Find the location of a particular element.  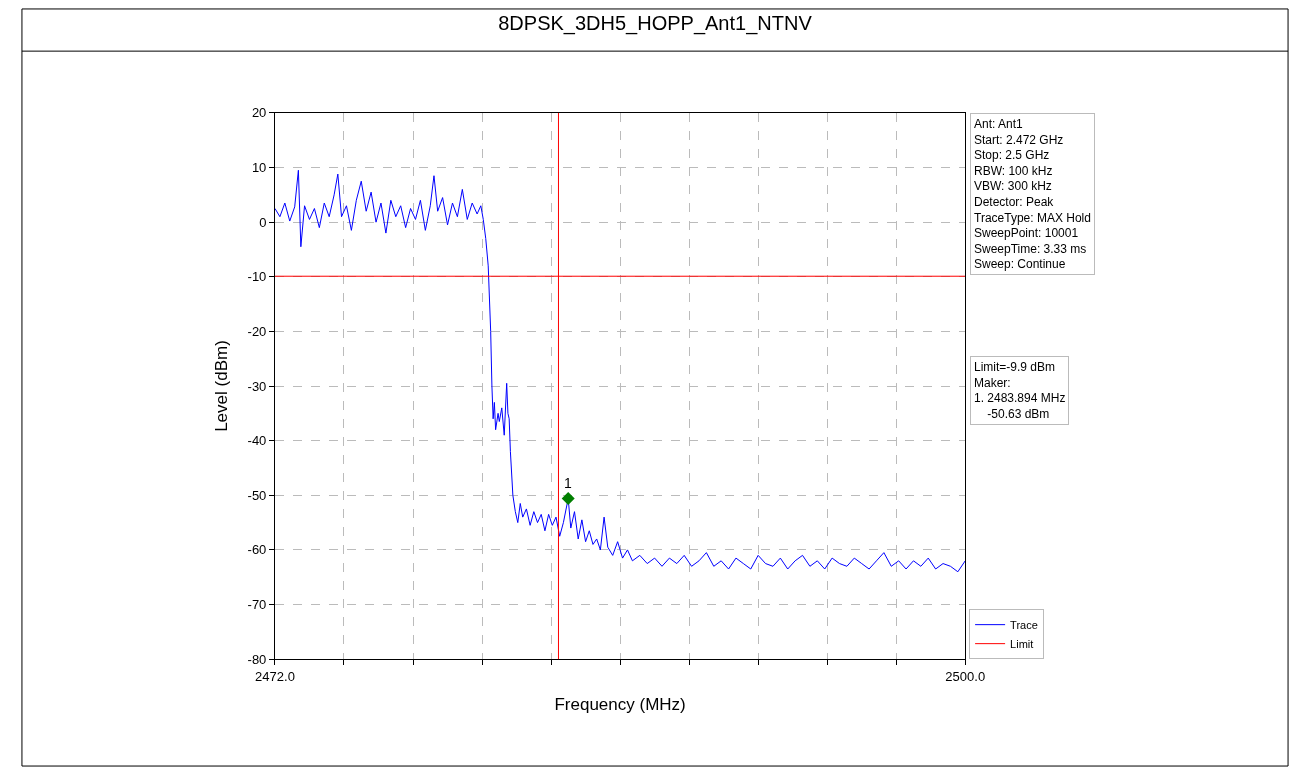

legend-label: Trace is located at coordinates (1024, 624).